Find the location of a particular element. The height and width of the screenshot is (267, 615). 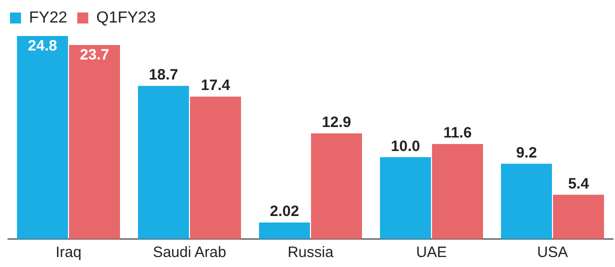

legend-label: FY22 is located at coordinates (48, 17).